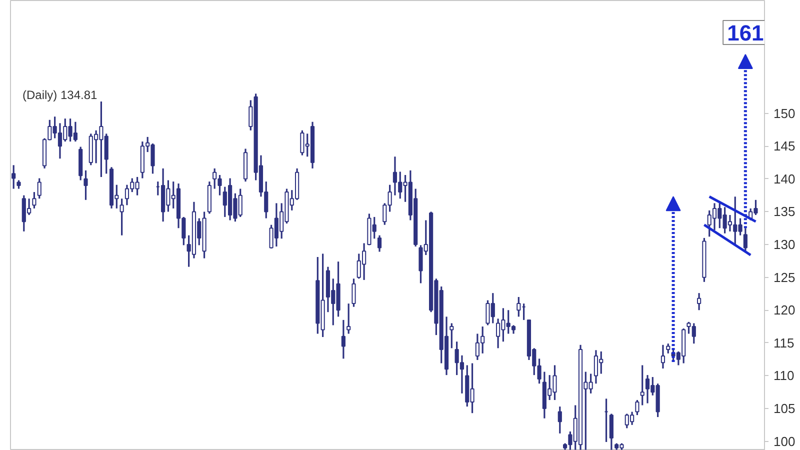 The width and height of the screenshot is (800, 450). Describe the element at coordinates (784, 376) in the screenshot. I see `y-tick-label: 110` at that location.